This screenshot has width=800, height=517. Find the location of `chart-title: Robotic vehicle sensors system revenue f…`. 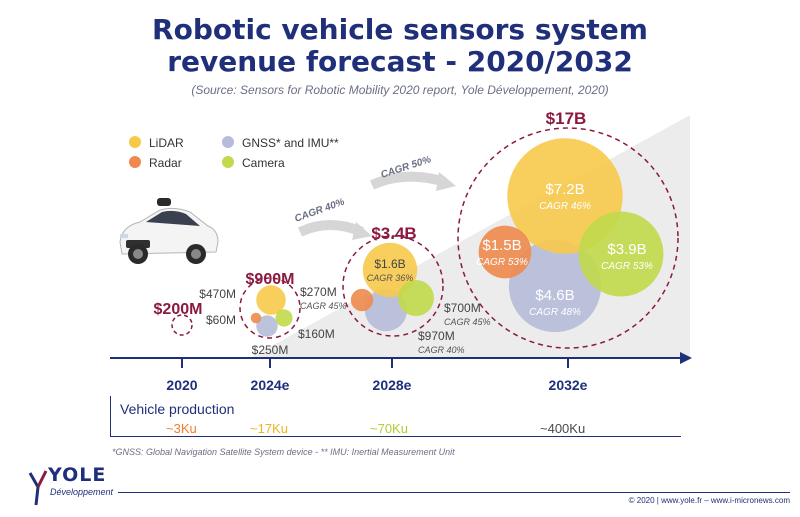

chart-title: Robotic vehicle sensors system revenue f… is located at coordinates (400, 46).